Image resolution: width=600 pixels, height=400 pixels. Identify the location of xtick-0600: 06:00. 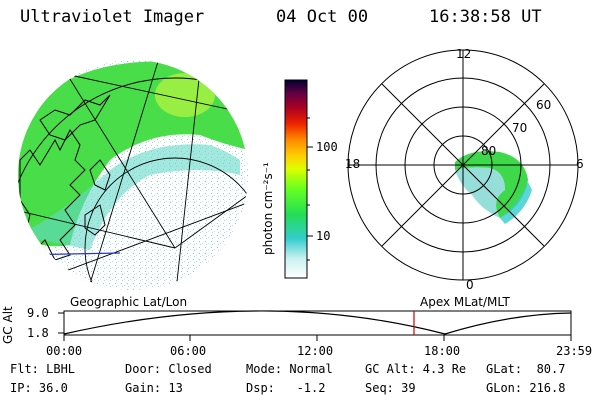
(188, 351).